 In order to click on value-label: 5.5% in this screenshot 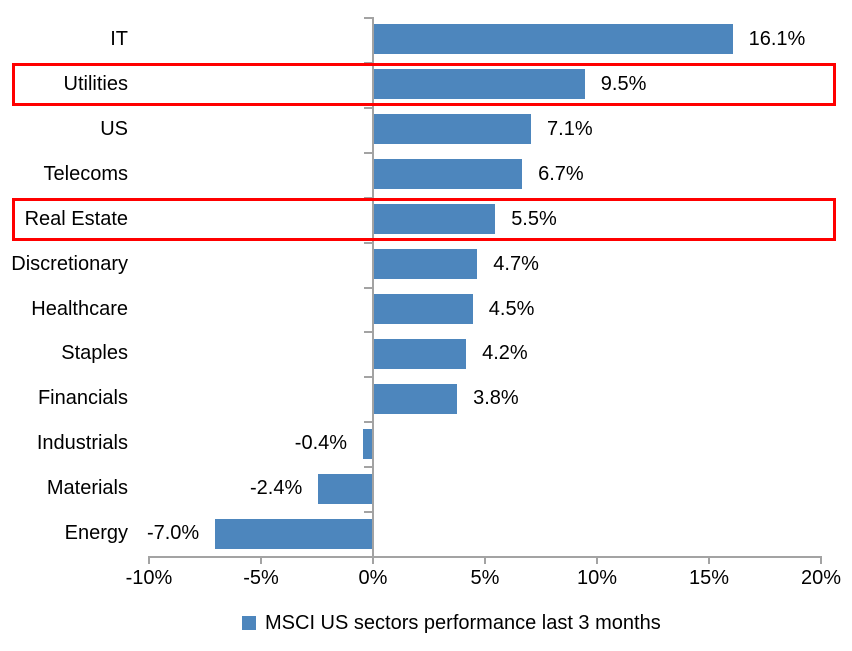, I will do `click(534, 218)`.